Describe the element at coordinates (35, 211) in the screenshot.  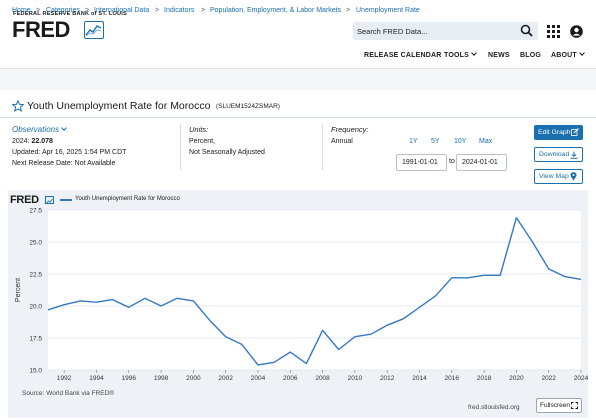
I see `y-tick-label: 27.5` at that location.